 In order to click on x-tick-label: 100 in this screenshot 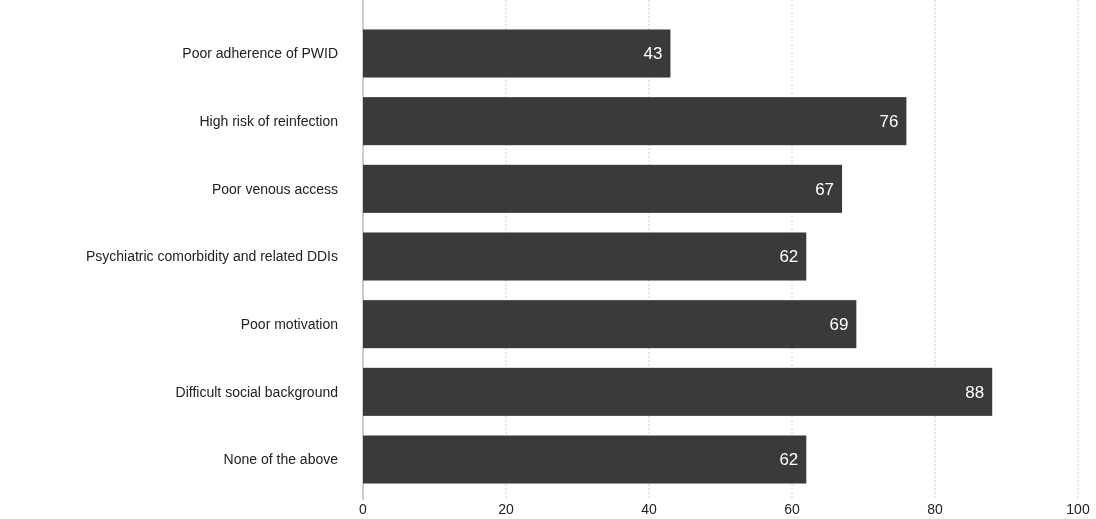, I will do `click(1078, 509)`.